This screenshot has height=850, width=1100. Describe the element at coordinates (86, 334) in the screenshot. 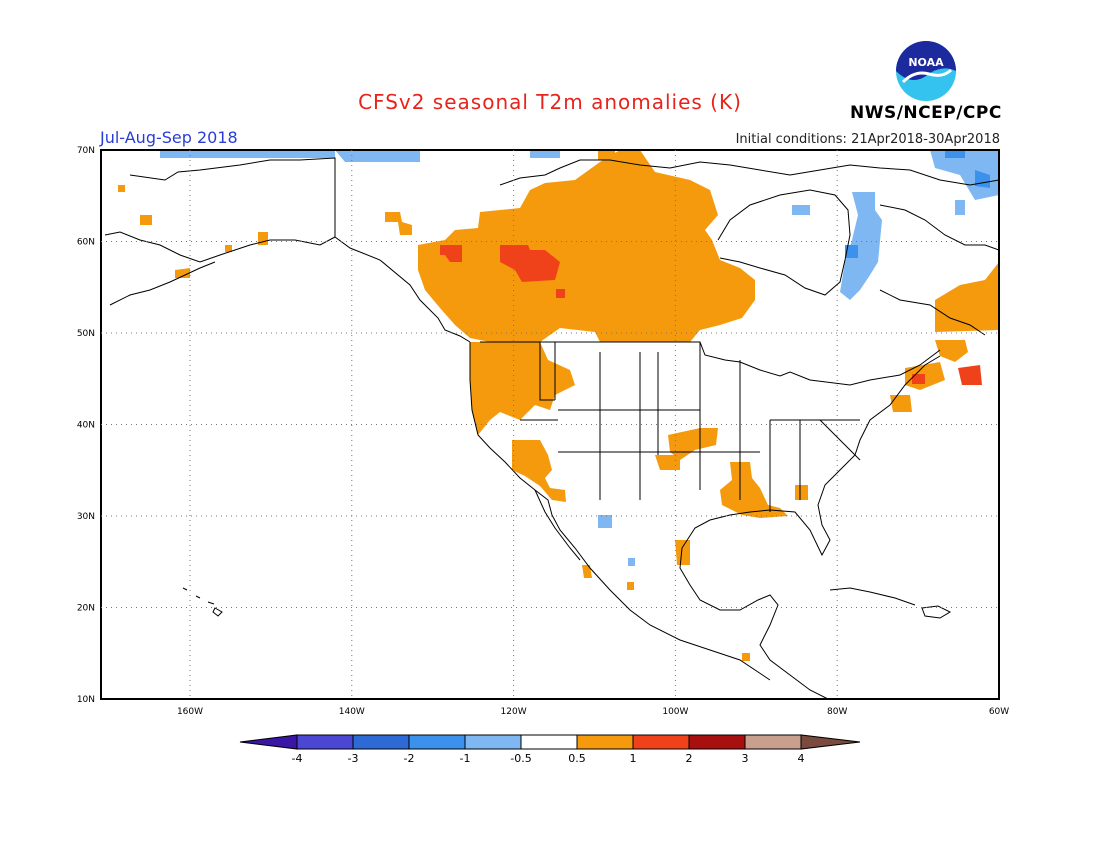

I see `lat-tick-label: 50N` at that location.